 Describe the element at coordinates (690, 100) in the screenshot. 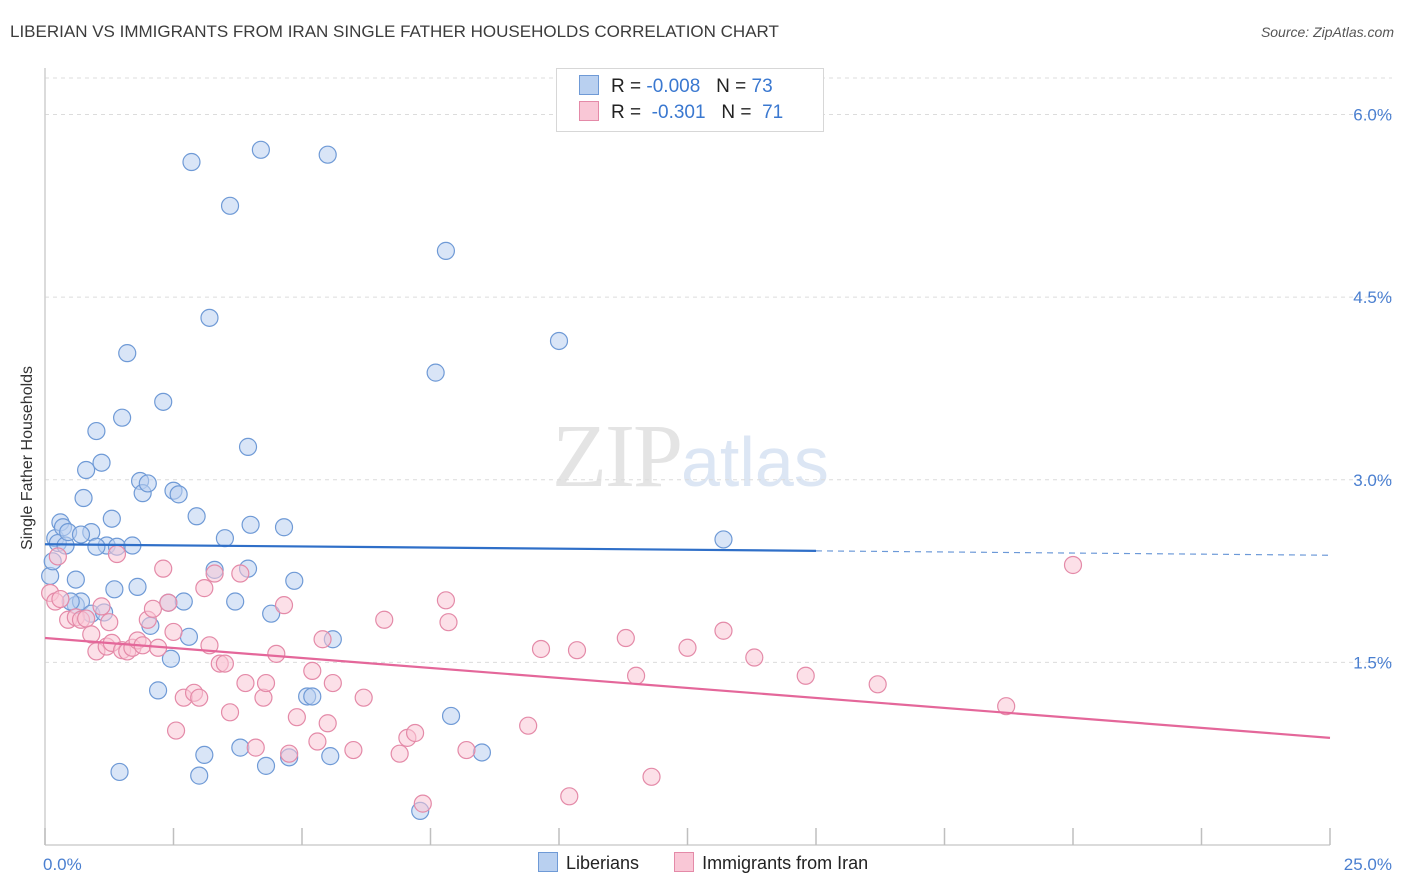

I see `stats-legend: R = -0.008 N = 73 R = -0.301 N = 71` at that location.